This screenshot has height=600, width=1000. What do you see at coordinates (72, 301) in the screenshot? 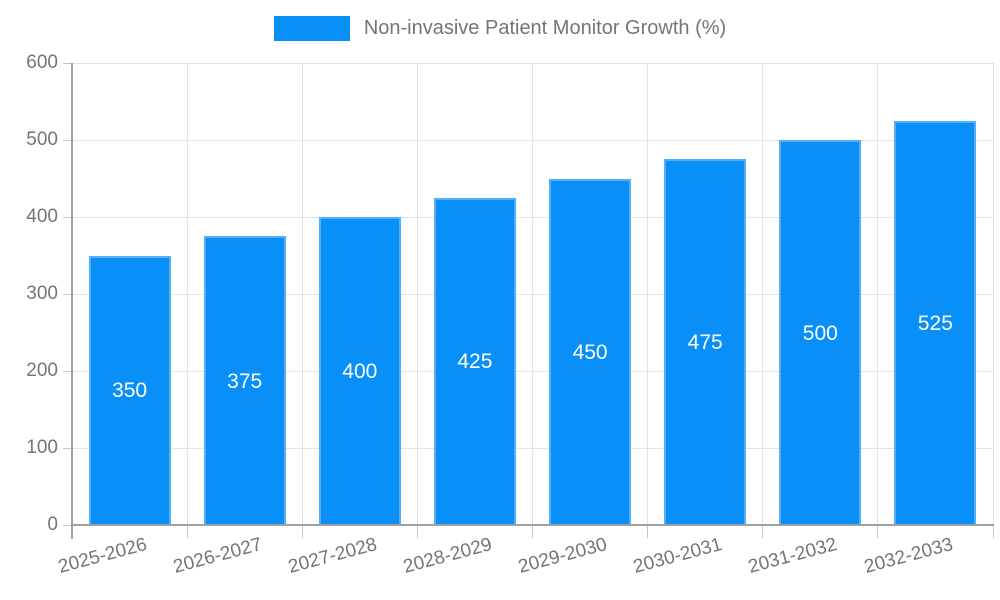
I see `y-axis-line` at bounding box center [72, 301].